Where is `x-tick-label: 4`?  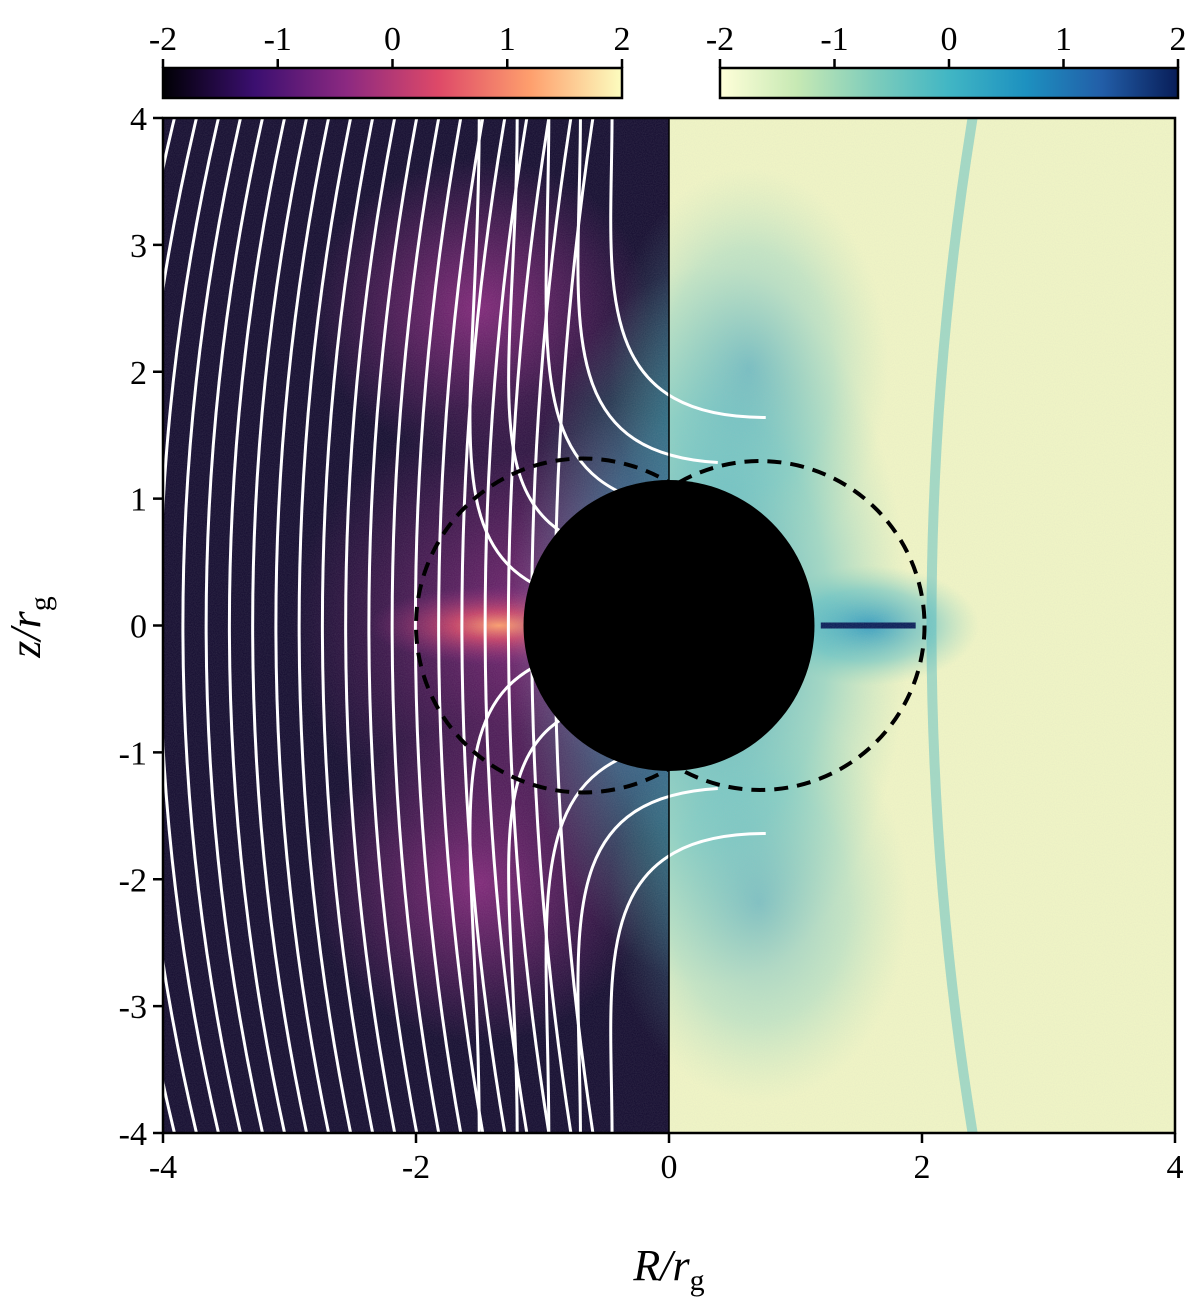 x-tick-label: 4 is located at coordinates (1175, 1167).